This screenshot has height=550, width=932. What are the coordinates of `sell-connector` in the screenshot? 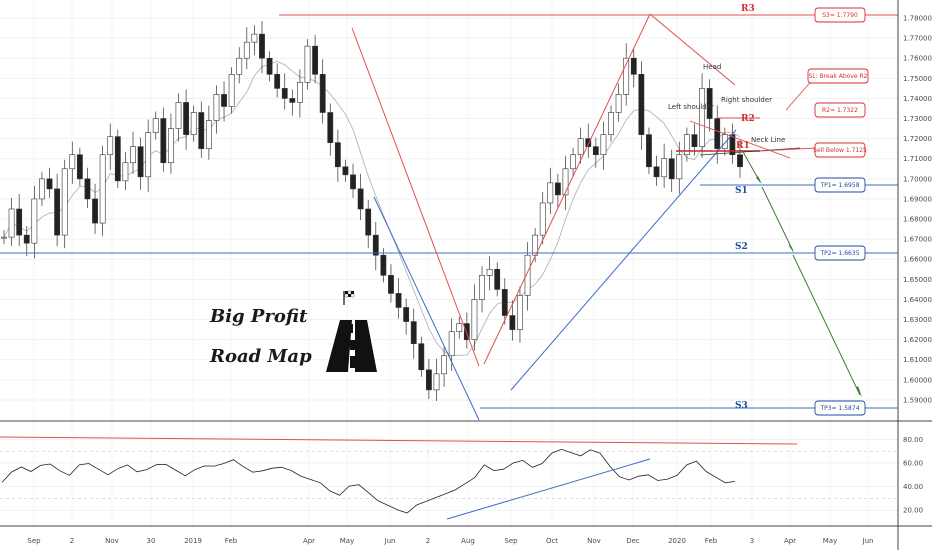 It's located at (787, 149).